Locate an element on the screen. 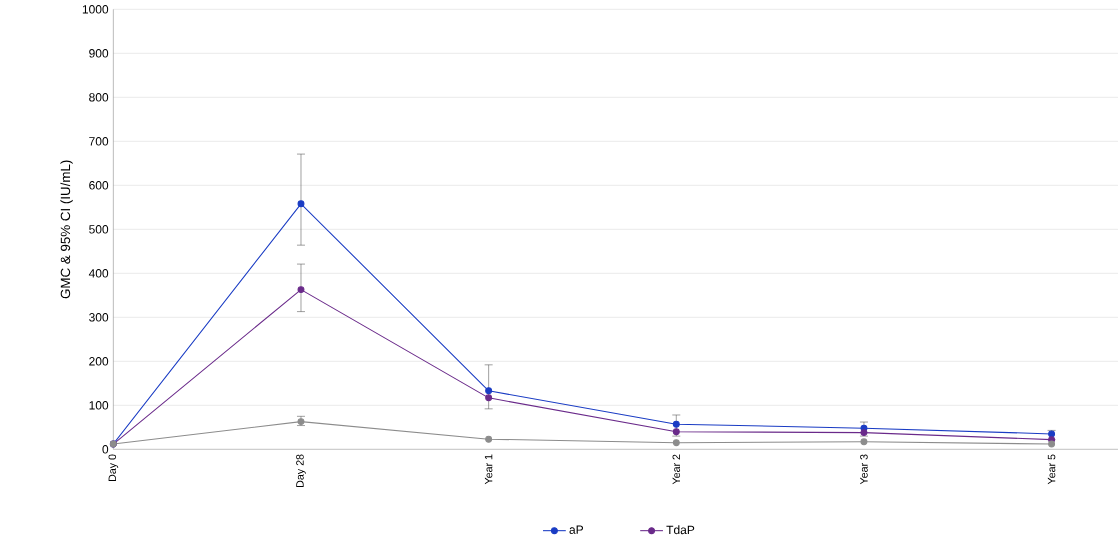 Image resolution: width=1118 pixels, height=560 pixels. x-tick-label: Year 2 is located at coordinates (676, 469).